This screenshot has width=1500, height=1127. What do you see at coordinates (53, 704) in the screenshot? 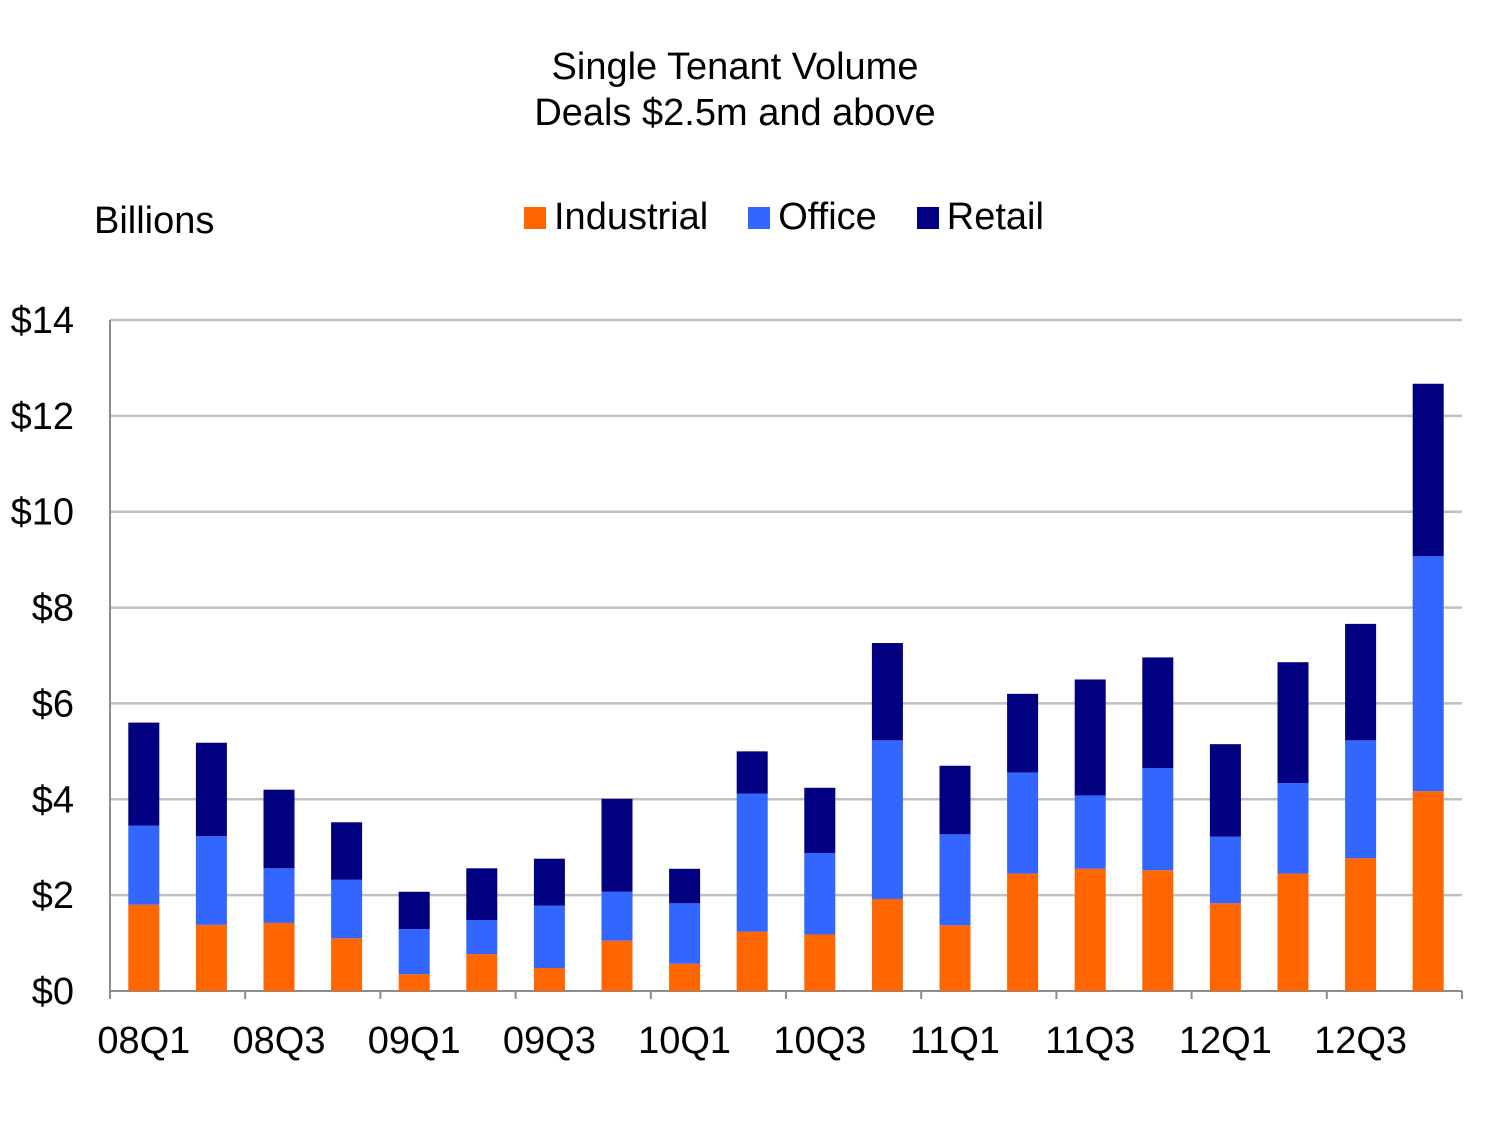
I see `y-tick-label: $6` at bounding box center [53, 704].